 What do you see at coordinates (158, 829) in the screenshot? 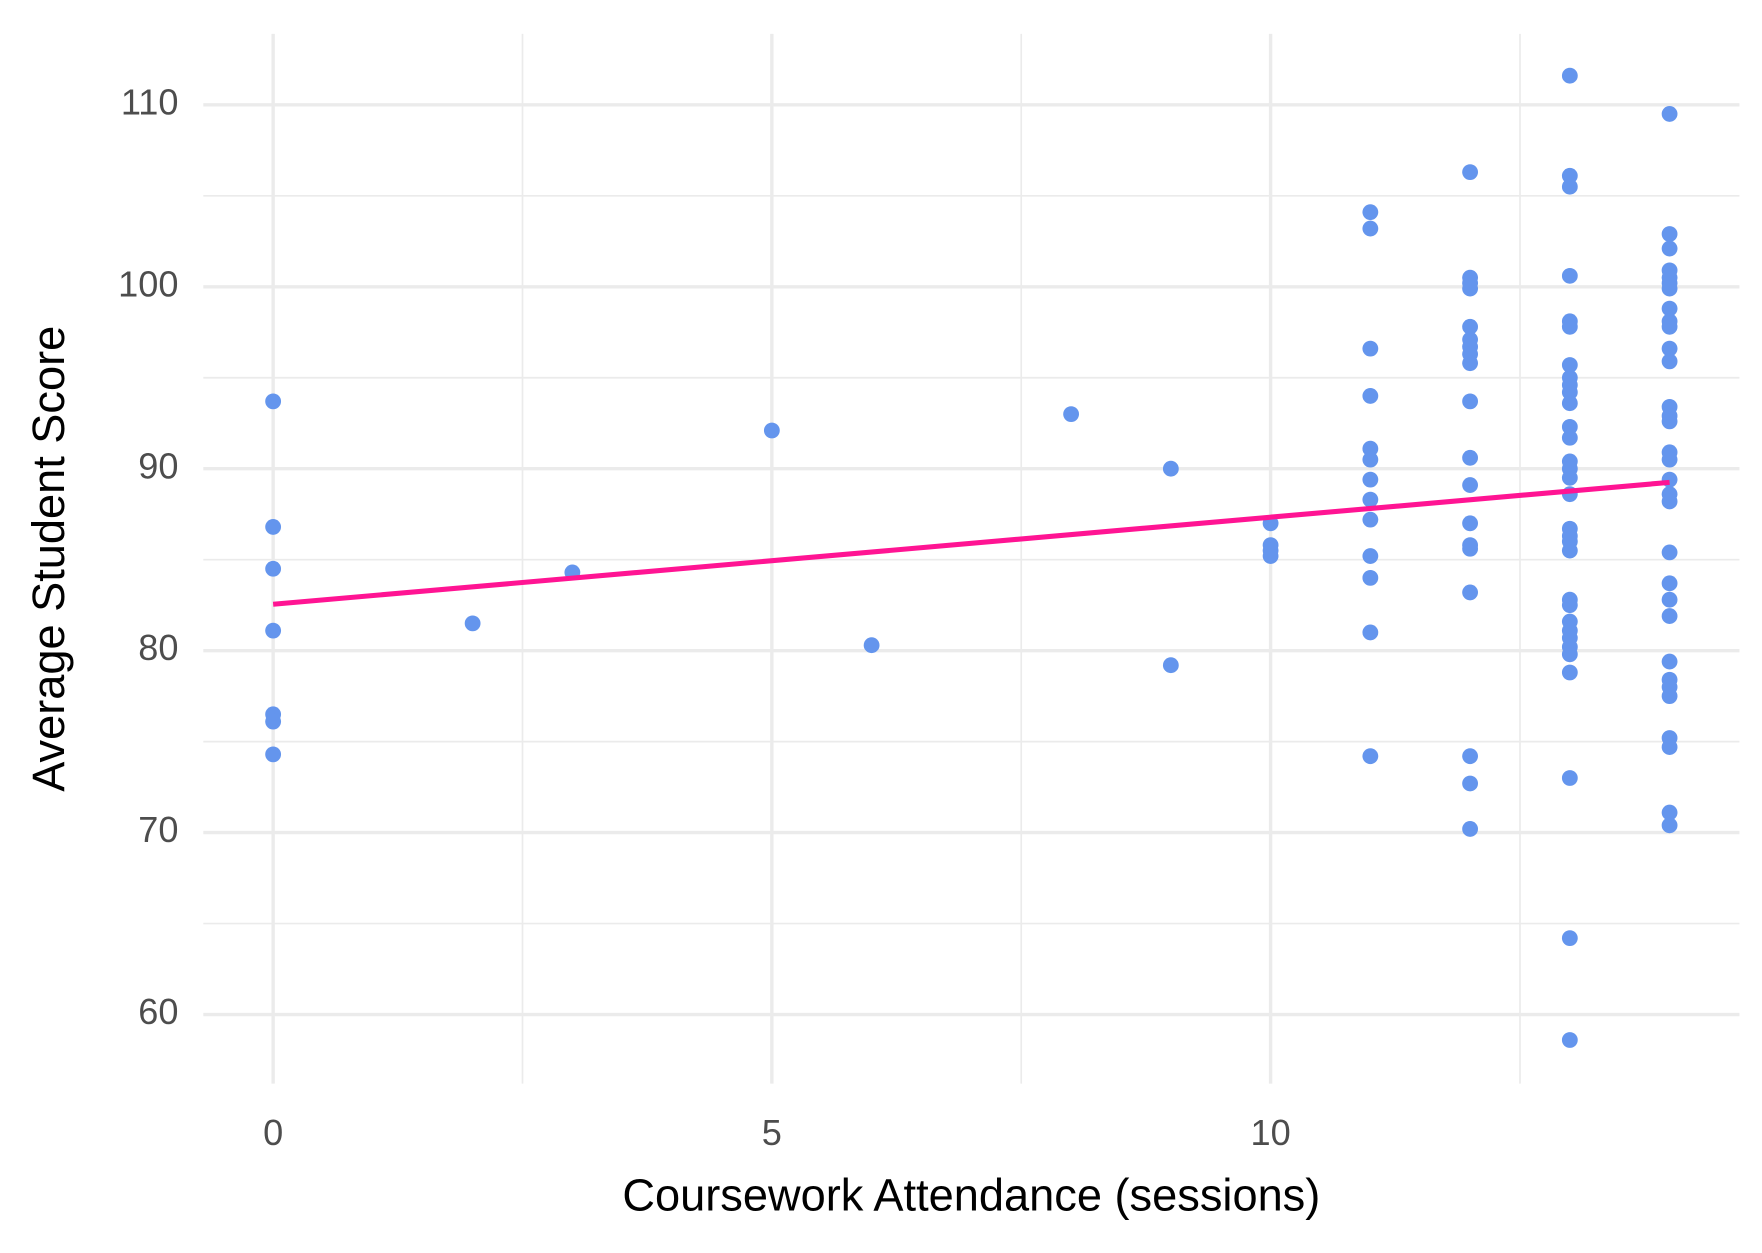
I see `y-tick-label: 70` at bounding box center [158, 829].